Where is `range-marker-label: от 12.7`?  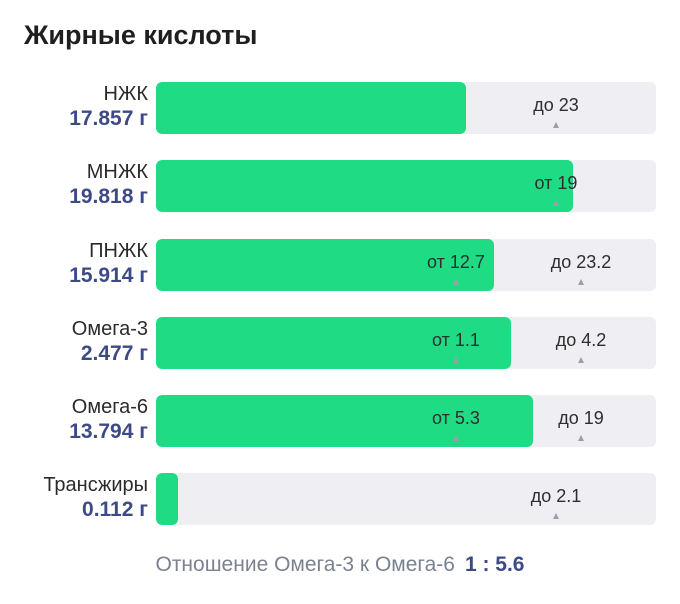 range-marker-label: от 12.7 is located at coordinates (456, 262).